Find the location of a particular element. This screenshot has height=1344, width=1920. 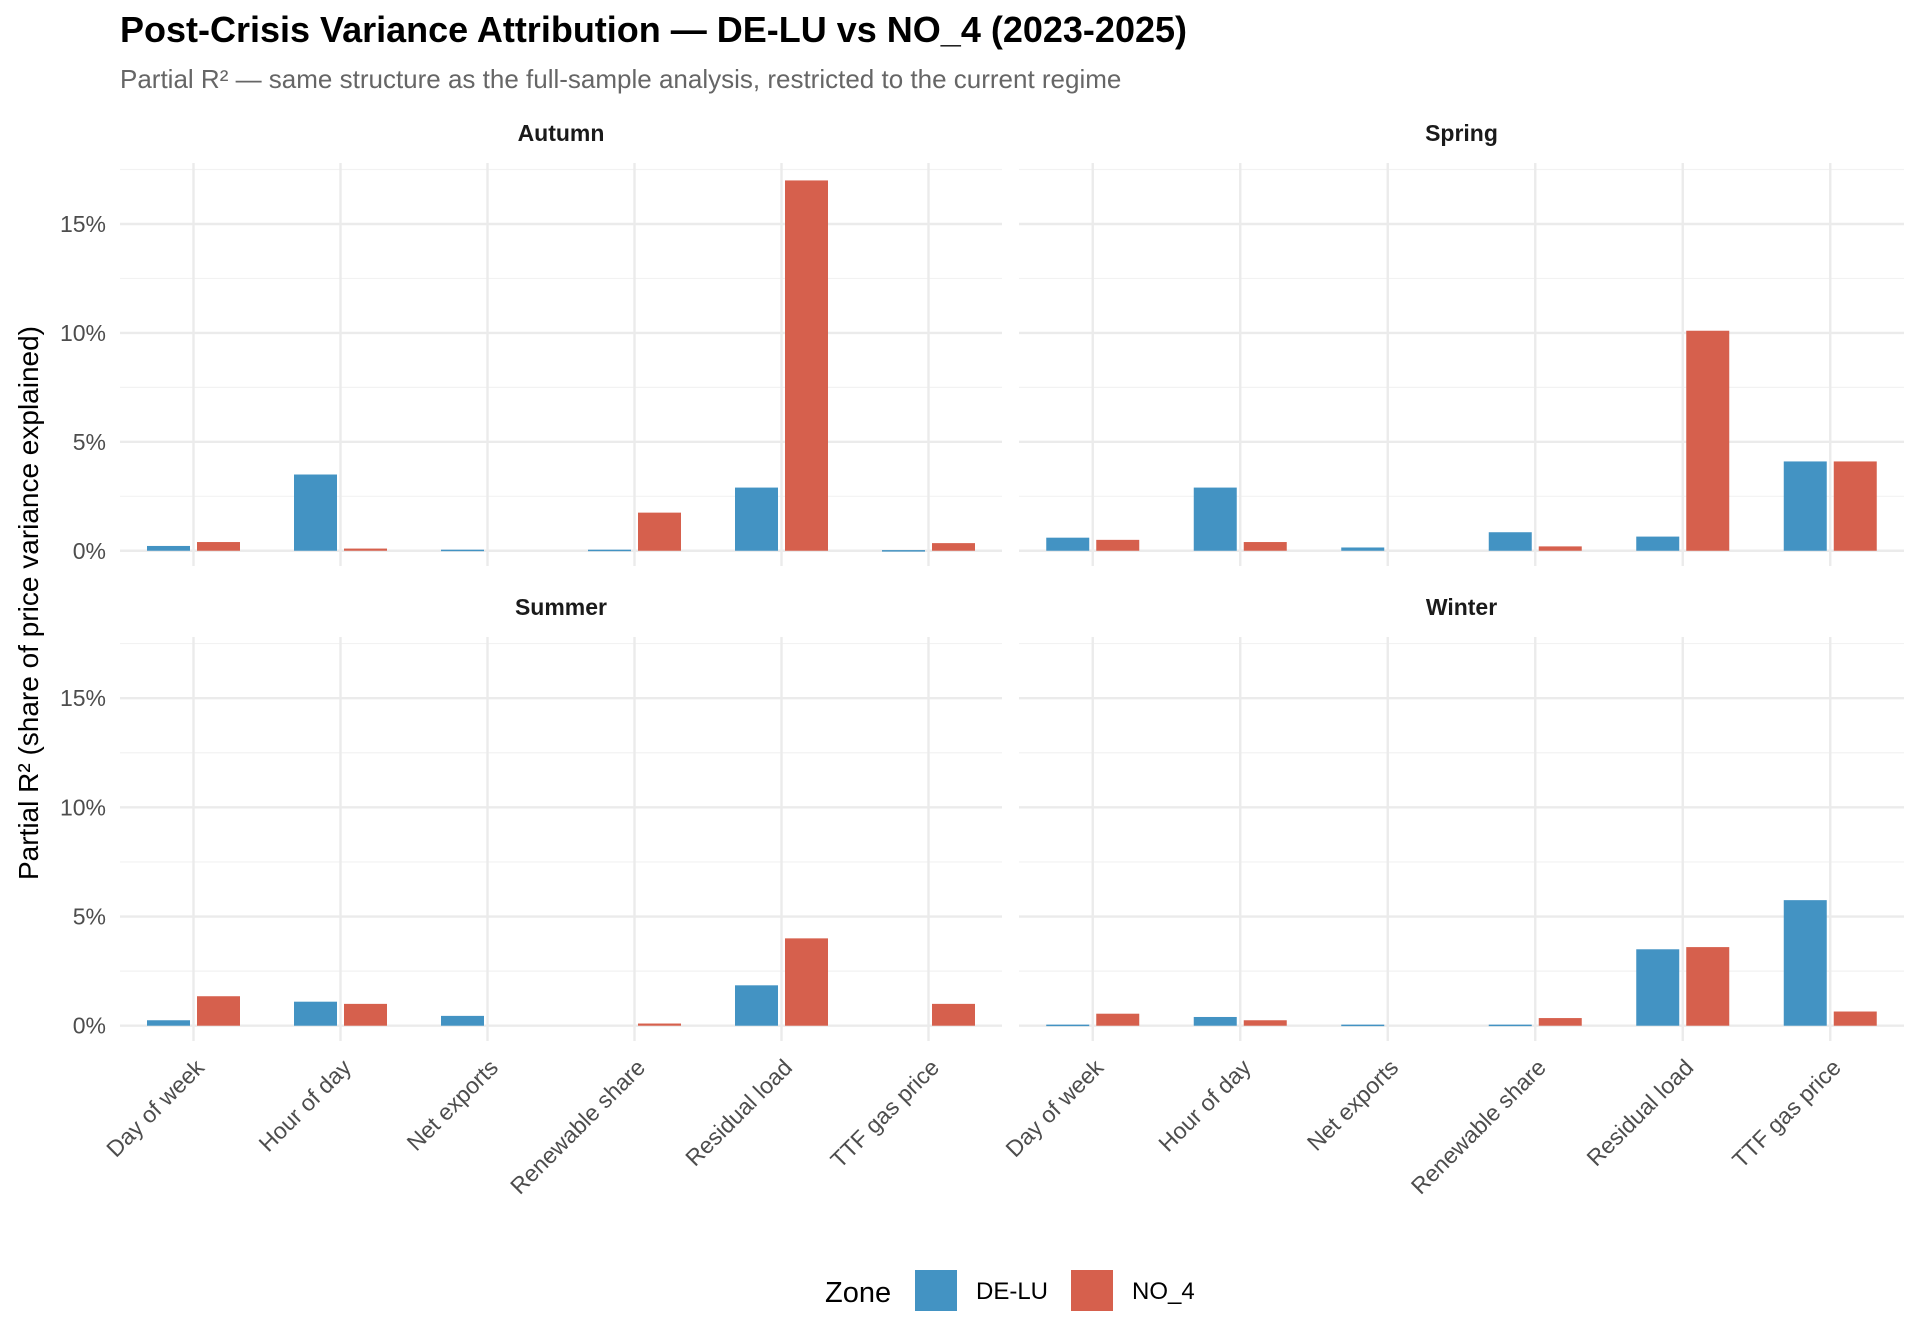

legend: Zone DE-LU NO_4 is located at coordinates (1010, 1290).